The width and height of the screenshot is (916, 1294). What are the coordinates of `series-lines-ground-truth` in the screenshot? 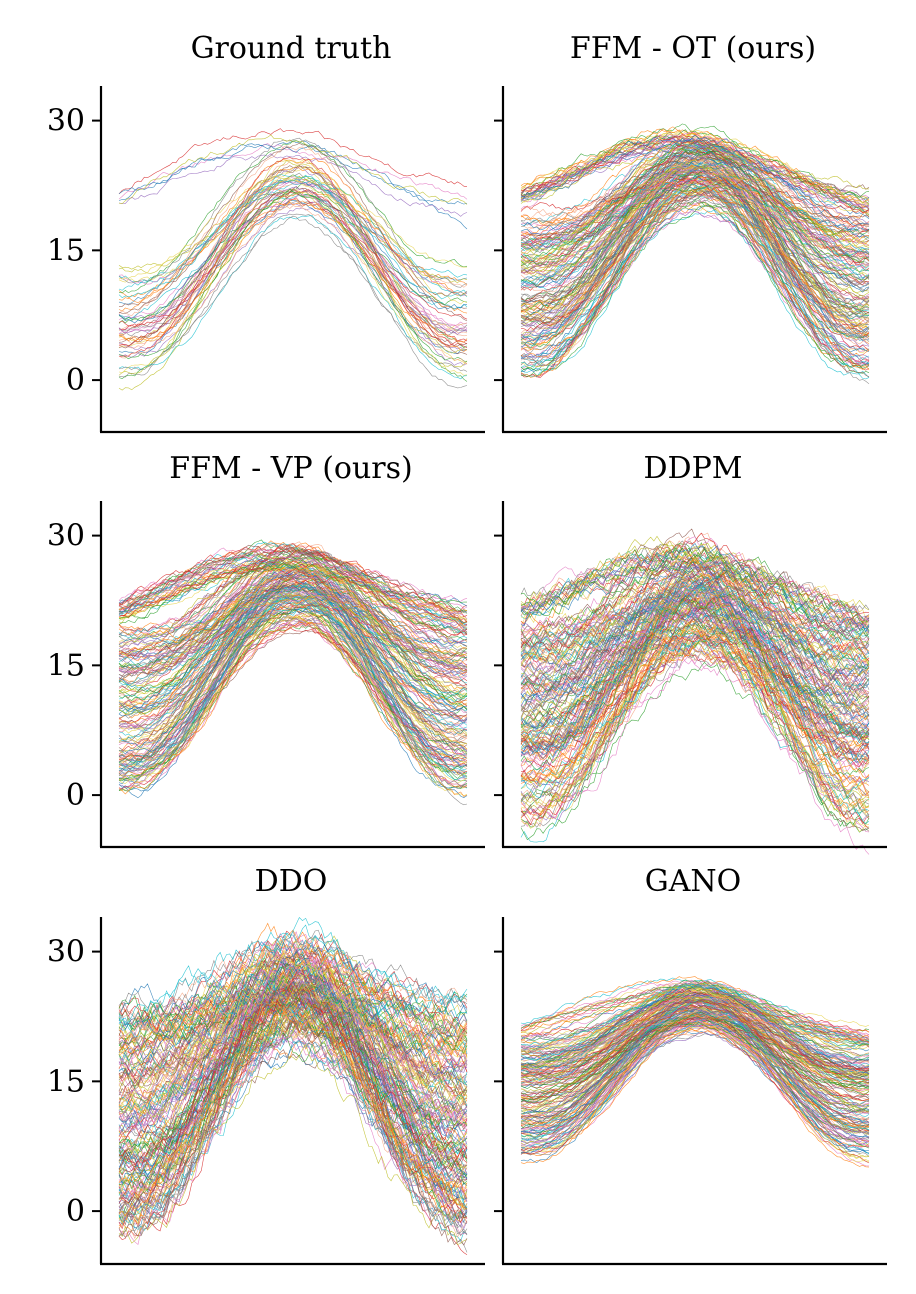 It's located at (293, 259).